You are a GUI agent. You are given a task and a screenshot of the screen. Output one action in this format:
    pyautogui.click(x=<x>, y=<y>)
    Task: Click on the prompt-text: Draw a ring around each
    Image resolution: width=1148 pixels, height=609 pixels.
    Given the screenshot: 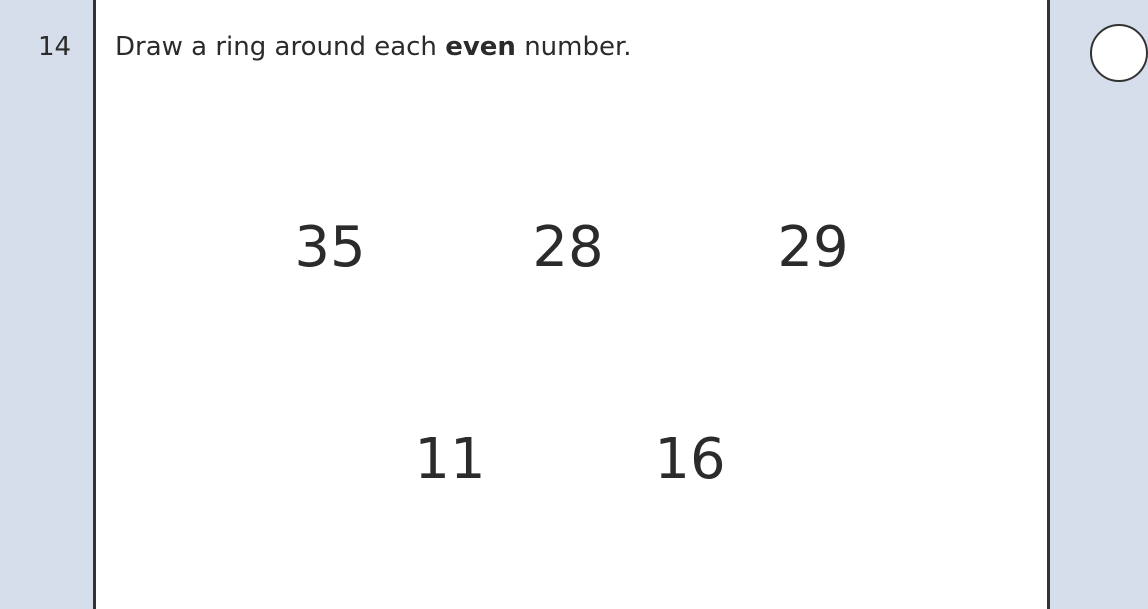 What is the action you would take?
    pyautogui.click(x=276, y=47)
    